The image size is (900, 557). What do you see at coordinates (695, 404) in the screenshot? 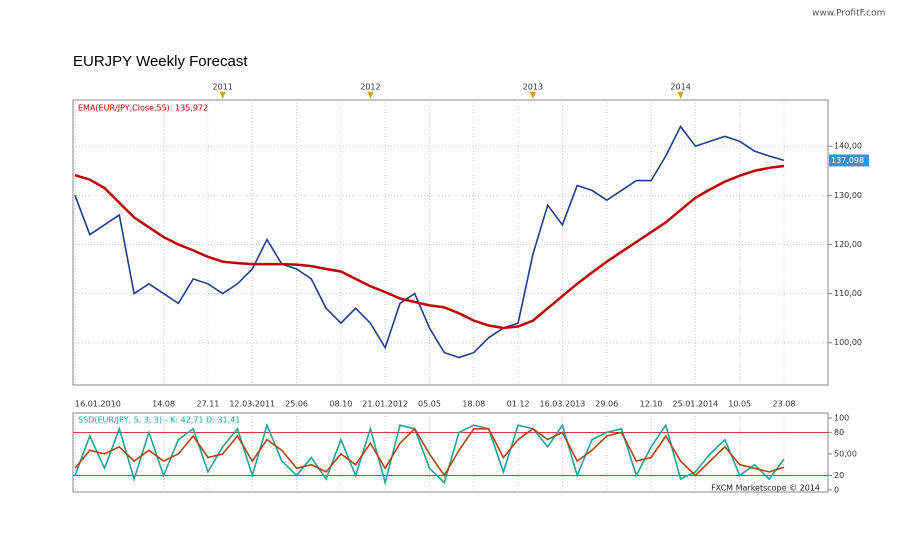
I see `x-tick-label: 25.01.2014` at bounding box center [695, 404].